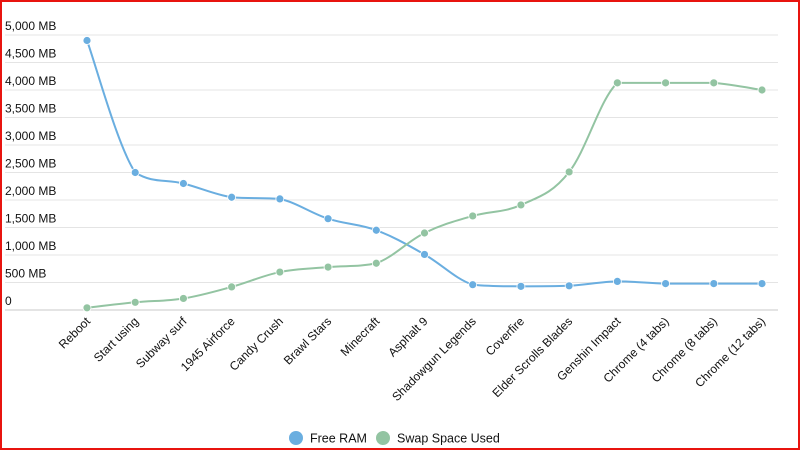  Describe the element at coordinates (434, 359) in the screenshot. I see `x-tick-label: Shadowgun Legends` at that location.